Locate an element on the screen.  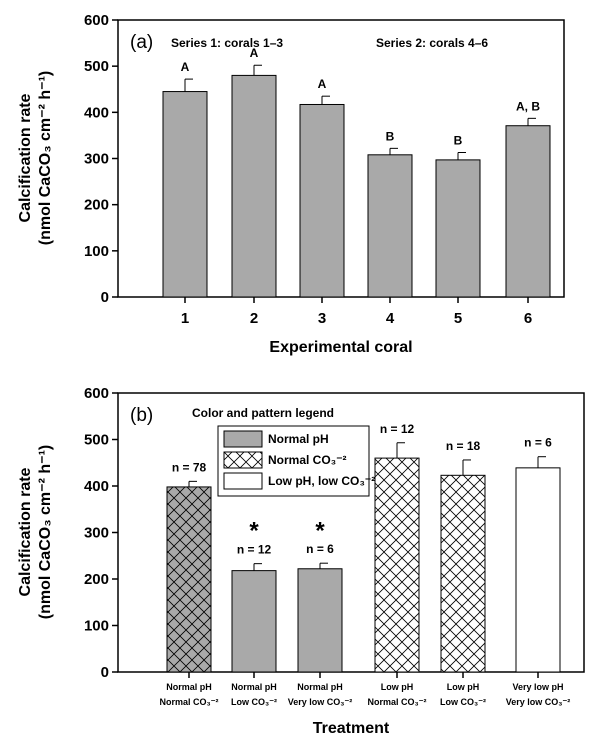
legend-label: Low pH, low CO₃⁻² is located at coordinates (321, 481).